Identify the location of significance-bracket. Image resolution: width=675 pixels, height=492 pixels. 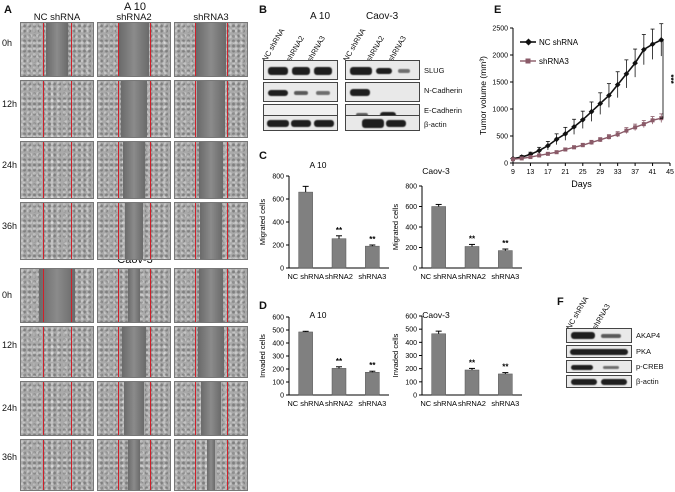
(662, 79).